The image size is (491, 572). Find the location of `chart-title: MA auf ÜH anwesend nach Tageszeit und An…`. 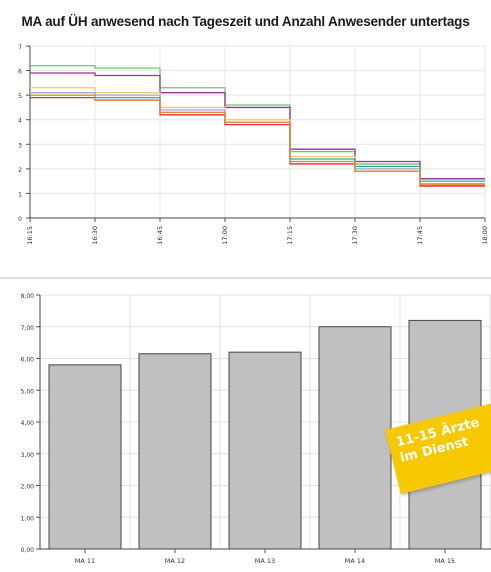

chart-title: MA auf ÜH anwesend nach Tageszeit und An… is located at coordinates (245, 21).